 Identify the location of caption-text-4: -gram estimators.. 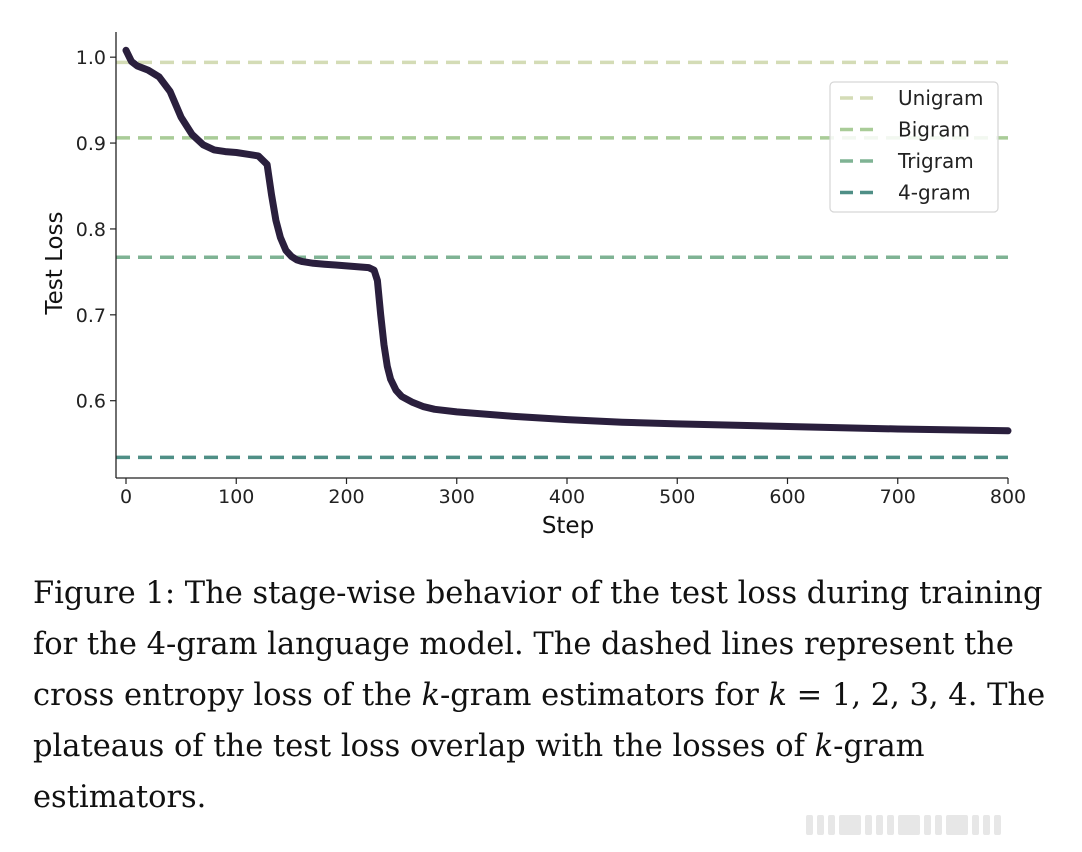
(479, 772).